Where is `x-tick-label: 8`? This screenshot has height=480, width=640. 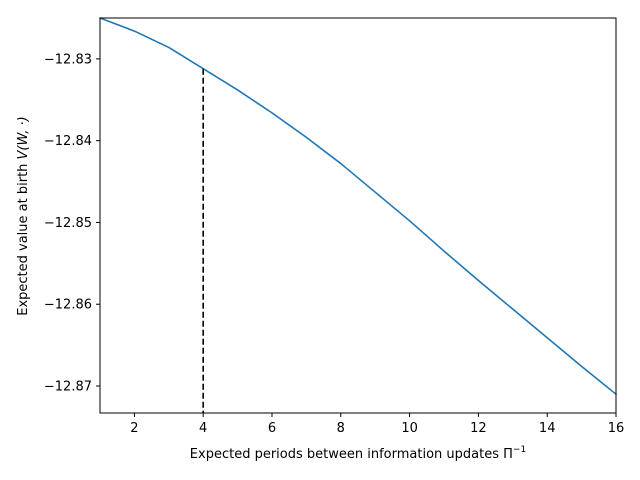 x-tick-label: 8 is located at coordinates (341, 428).